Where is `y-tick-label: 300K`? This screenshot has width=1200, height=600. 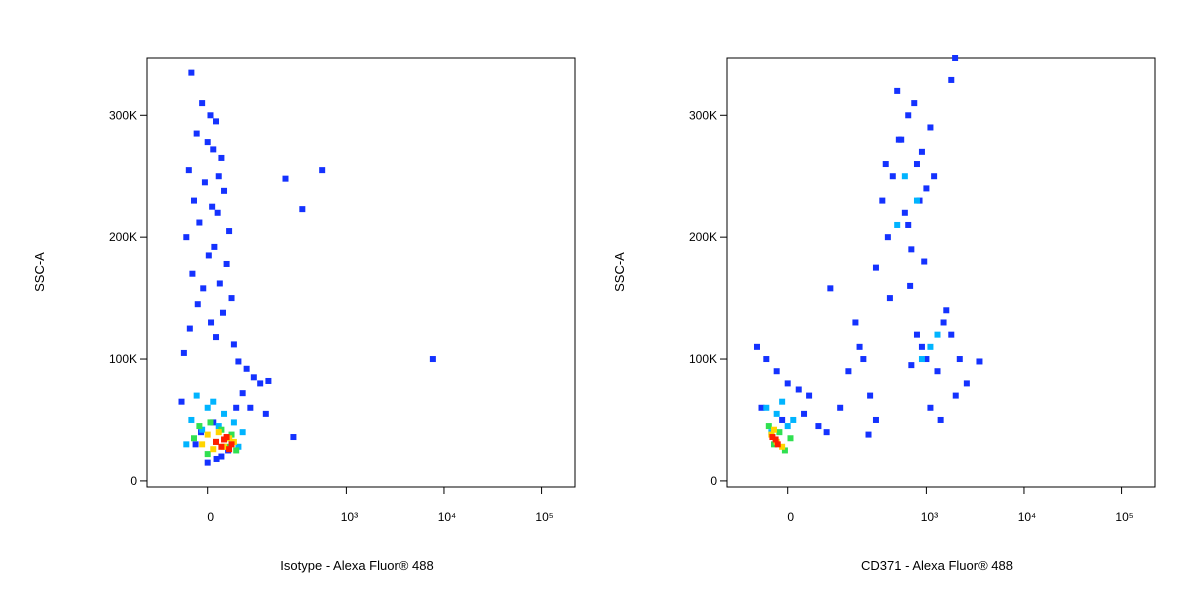 y-tick-label: 300K is located at coordinates (703, 115).